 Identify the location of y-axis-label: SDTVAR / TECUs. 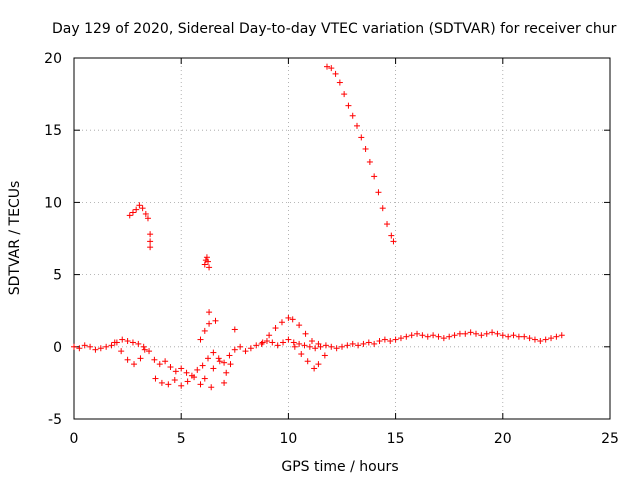
(15, 238).